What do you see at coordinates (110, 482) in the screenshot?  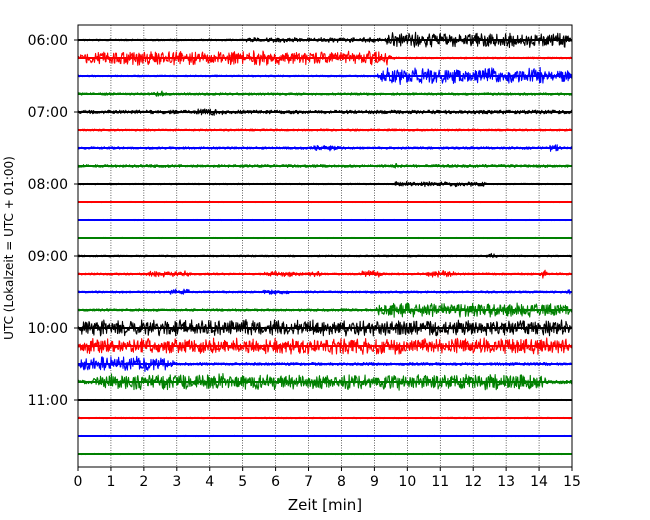 I see `x-tick-label: 1` at bounding box center [110, 482].